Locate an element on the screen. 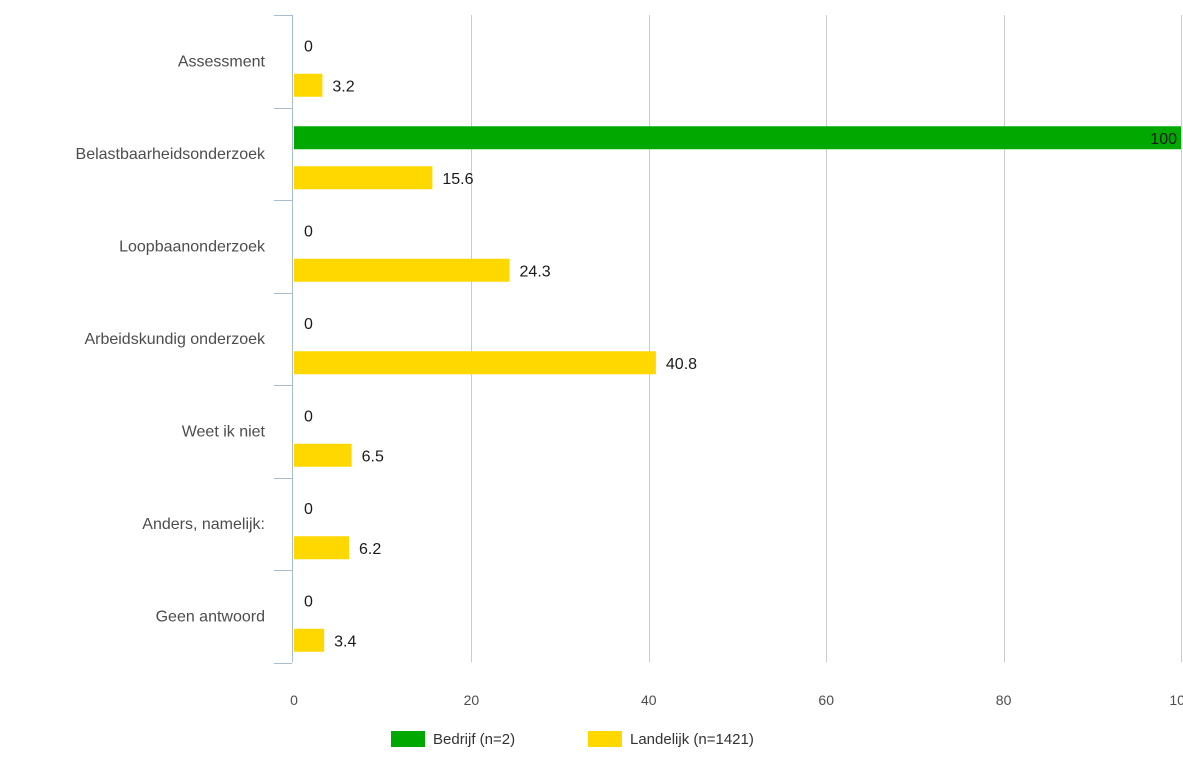 The height and width of the screenshot is (774, 1183). legend: Bedrijf (n=2) Landelijk (n=1421) is located at coordinates (572, 739).